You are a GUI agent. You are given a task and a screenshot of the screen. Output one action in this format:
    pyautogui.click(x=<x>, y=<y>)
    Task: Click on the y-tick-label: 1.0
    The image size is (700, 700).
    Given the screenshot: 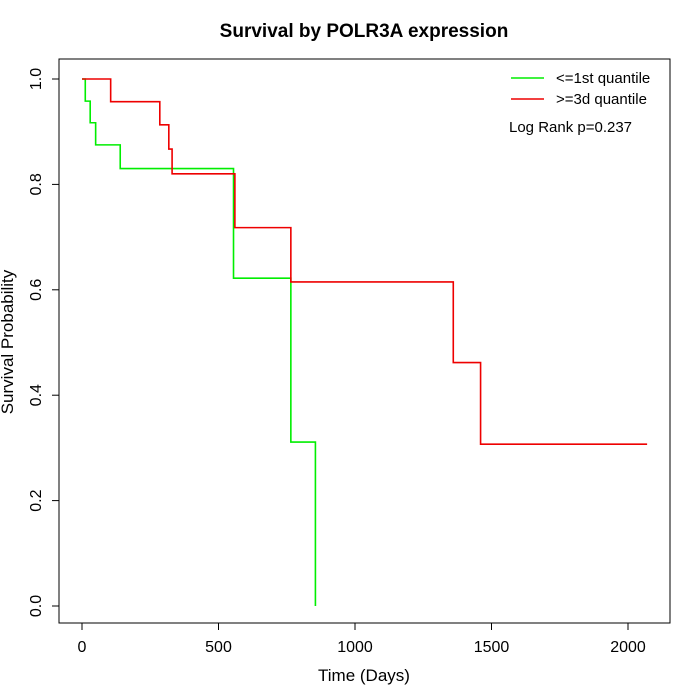 What is the action you would take?
    pyautogui.click(x=36, y=79)
    